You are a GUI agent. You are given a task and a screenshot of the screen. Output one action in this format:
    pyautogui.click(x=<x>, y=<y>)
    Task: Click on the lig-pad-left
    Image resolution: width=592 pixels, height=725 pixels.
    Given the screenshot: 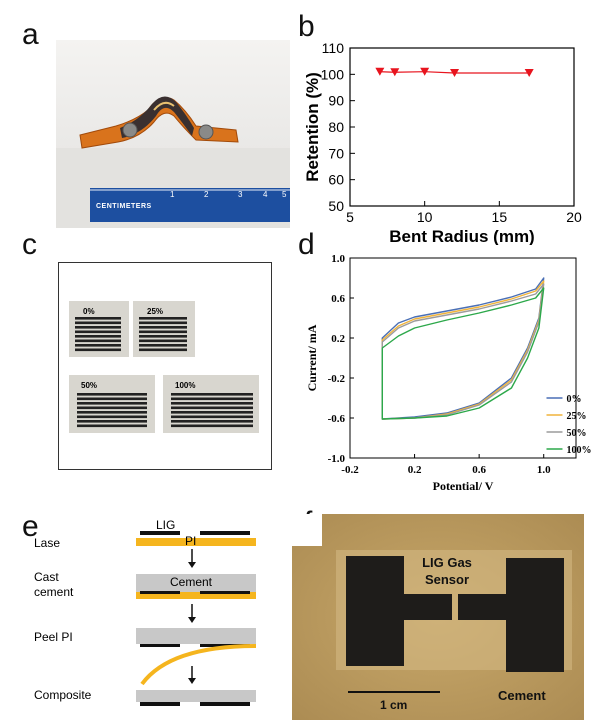 What is the action you would take?
    pyautogui.click(x=160, y=533)
    